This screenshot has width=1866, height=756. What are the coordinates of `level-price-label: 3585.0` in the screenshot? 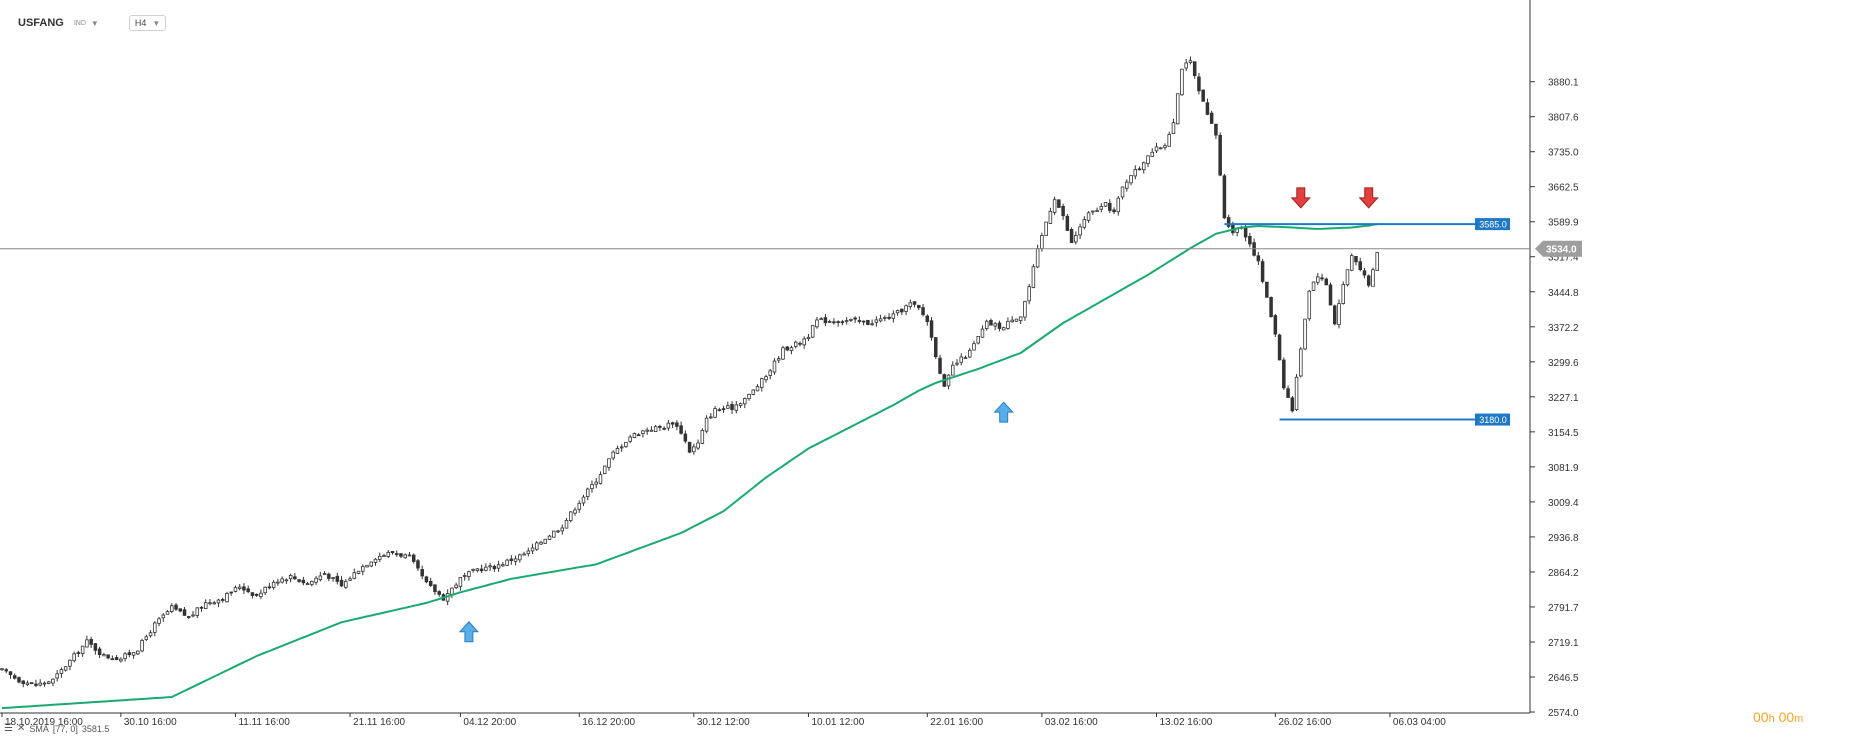 It's located at (1493, 225).